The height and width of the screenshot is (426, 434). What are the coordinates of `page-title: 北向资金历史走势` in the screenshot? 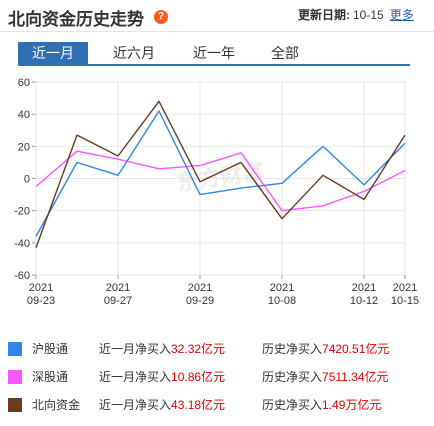 It's located at (76, 19).